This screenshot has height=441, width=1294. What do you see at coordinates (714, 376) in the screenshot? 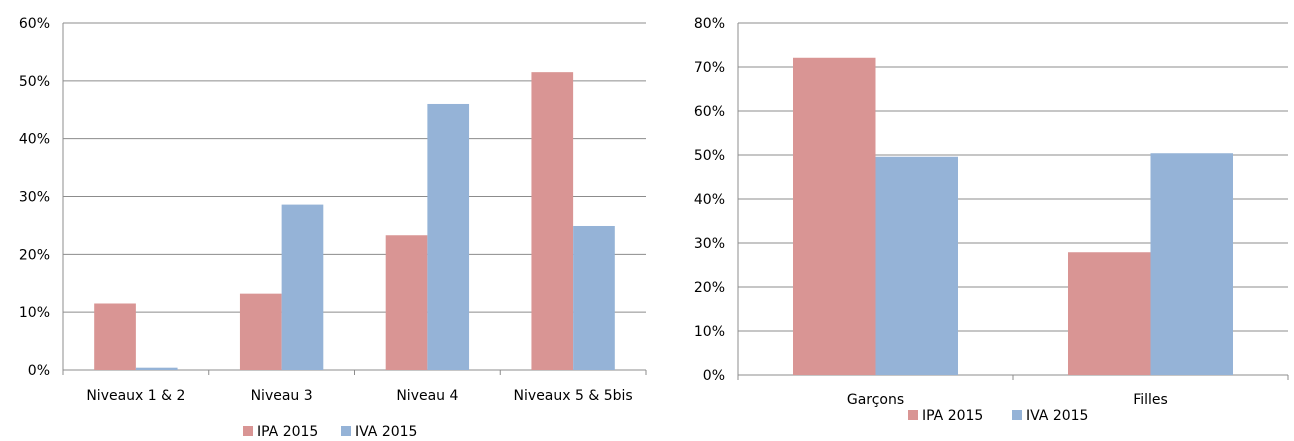
I see `right-chart-y-tick-label: 0%` at bounding box center [714, 376].